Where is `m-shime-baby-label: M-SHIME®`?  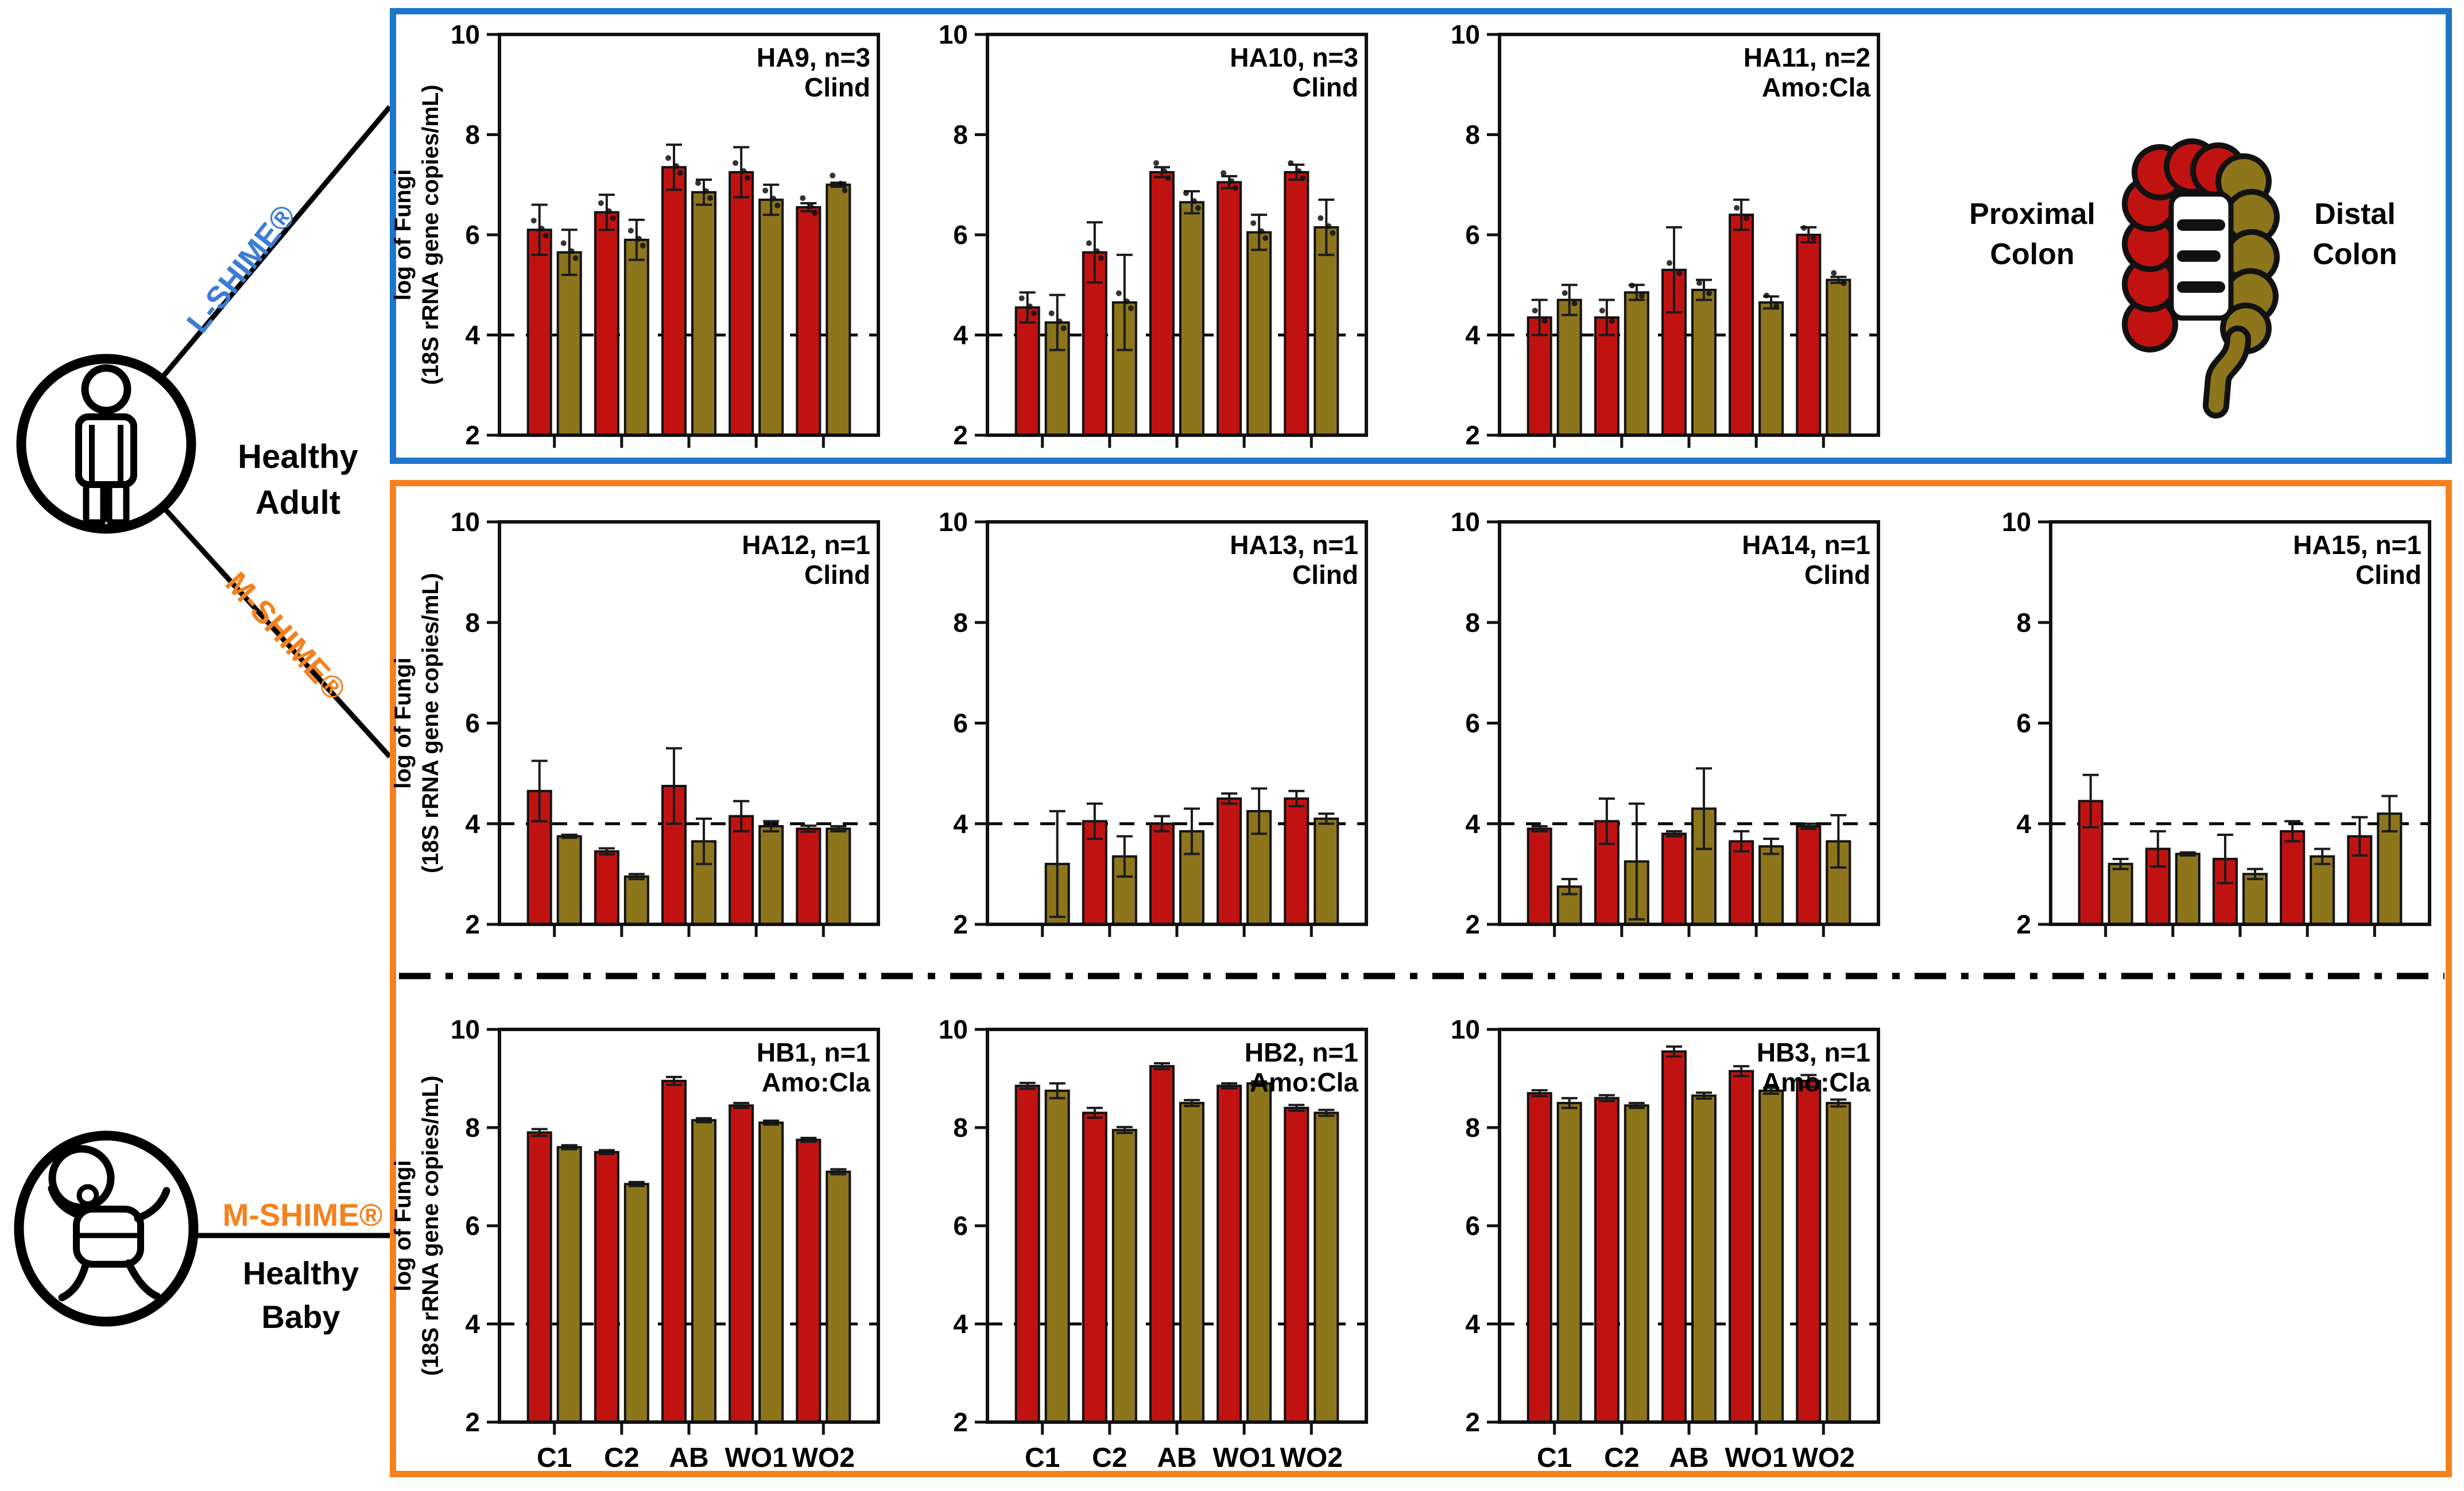 m-shime-baby-label: M-SHIME® is located at coordinates (303, 1215).